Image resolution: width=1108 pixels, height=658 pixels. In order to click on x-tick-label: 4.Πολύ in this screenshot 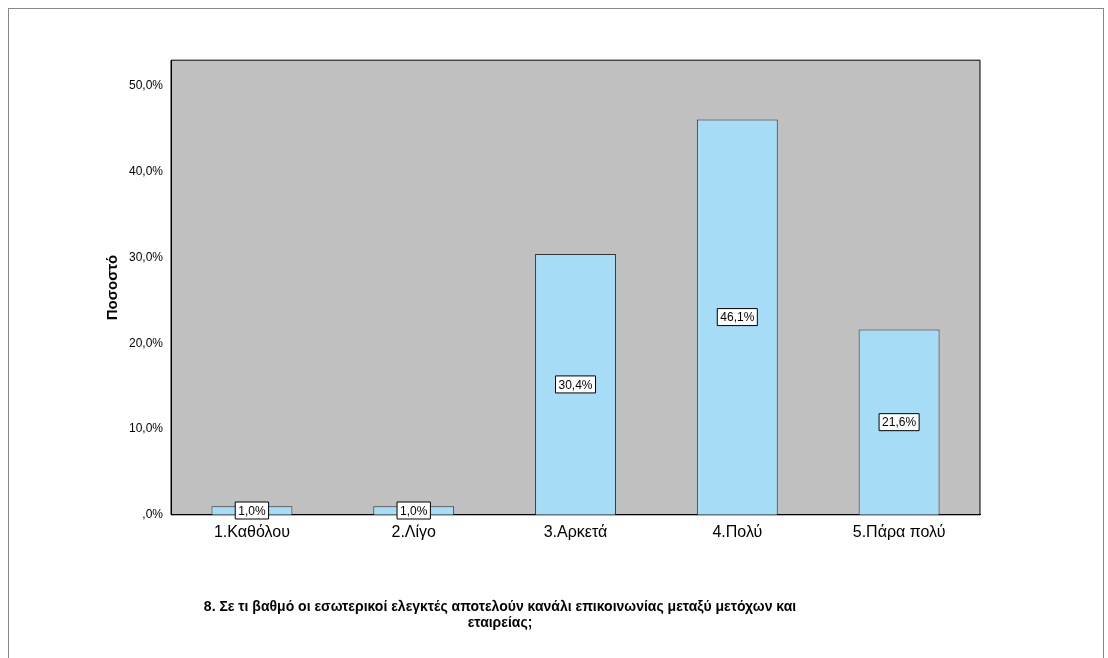, I will do `click(737, 531)`.